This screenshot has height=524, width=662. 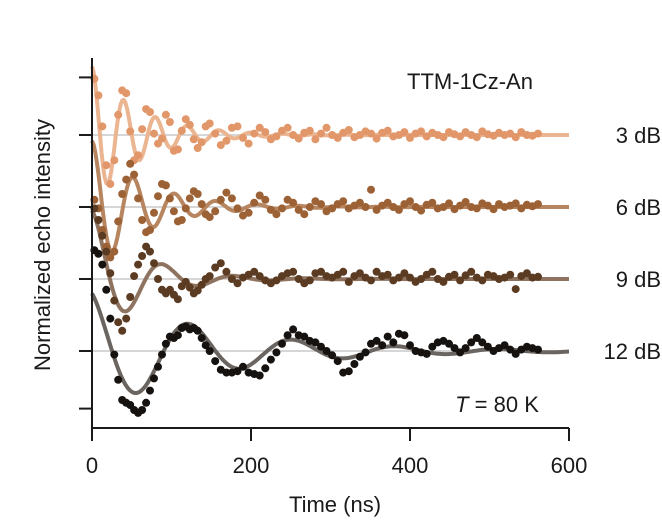 I want to click on y-ticks, so click(x=85, y=243).